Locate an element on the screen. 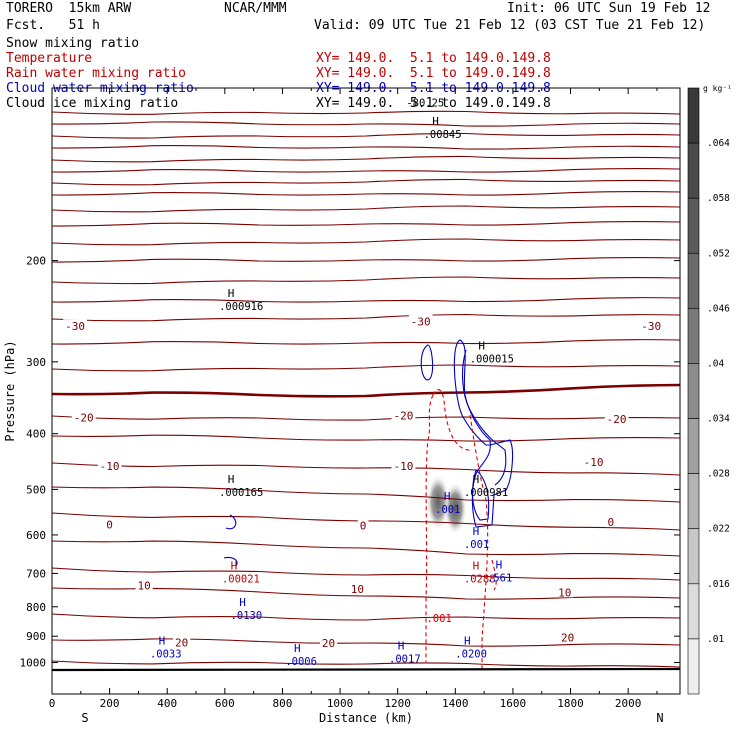  max-value: .0200 is located at coordinates (471, 654).